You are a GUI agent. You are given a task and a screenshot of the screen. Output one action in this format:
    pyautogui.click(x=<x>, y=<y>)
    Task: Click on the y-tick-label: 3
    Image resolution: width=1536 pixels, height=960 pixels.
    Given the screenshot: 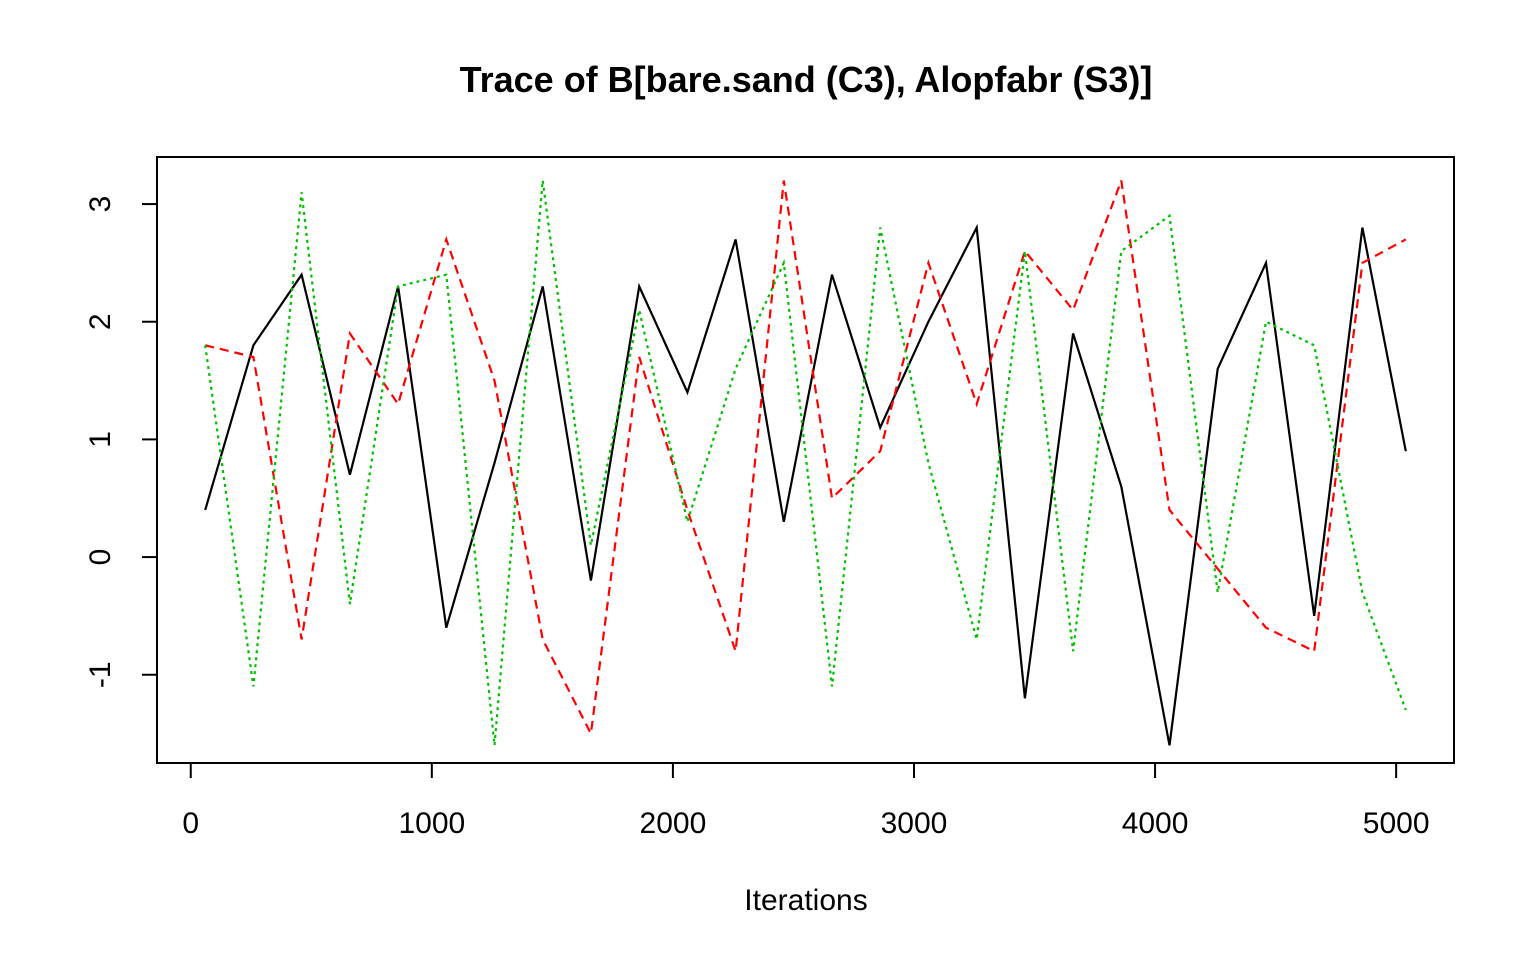 What is the action you would take?
    pyautogui.click(x=100, y=204)
    